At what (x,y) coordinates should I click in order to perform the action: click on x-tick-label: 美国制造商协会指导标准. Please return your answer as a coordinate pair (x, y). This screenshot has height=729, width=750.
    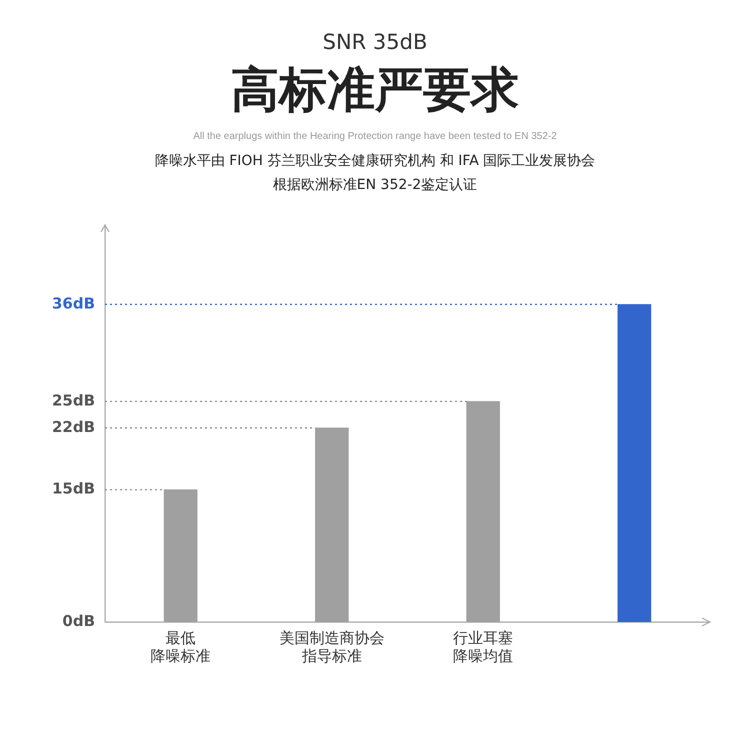
    Looking at the image, I should click on (331, 646).